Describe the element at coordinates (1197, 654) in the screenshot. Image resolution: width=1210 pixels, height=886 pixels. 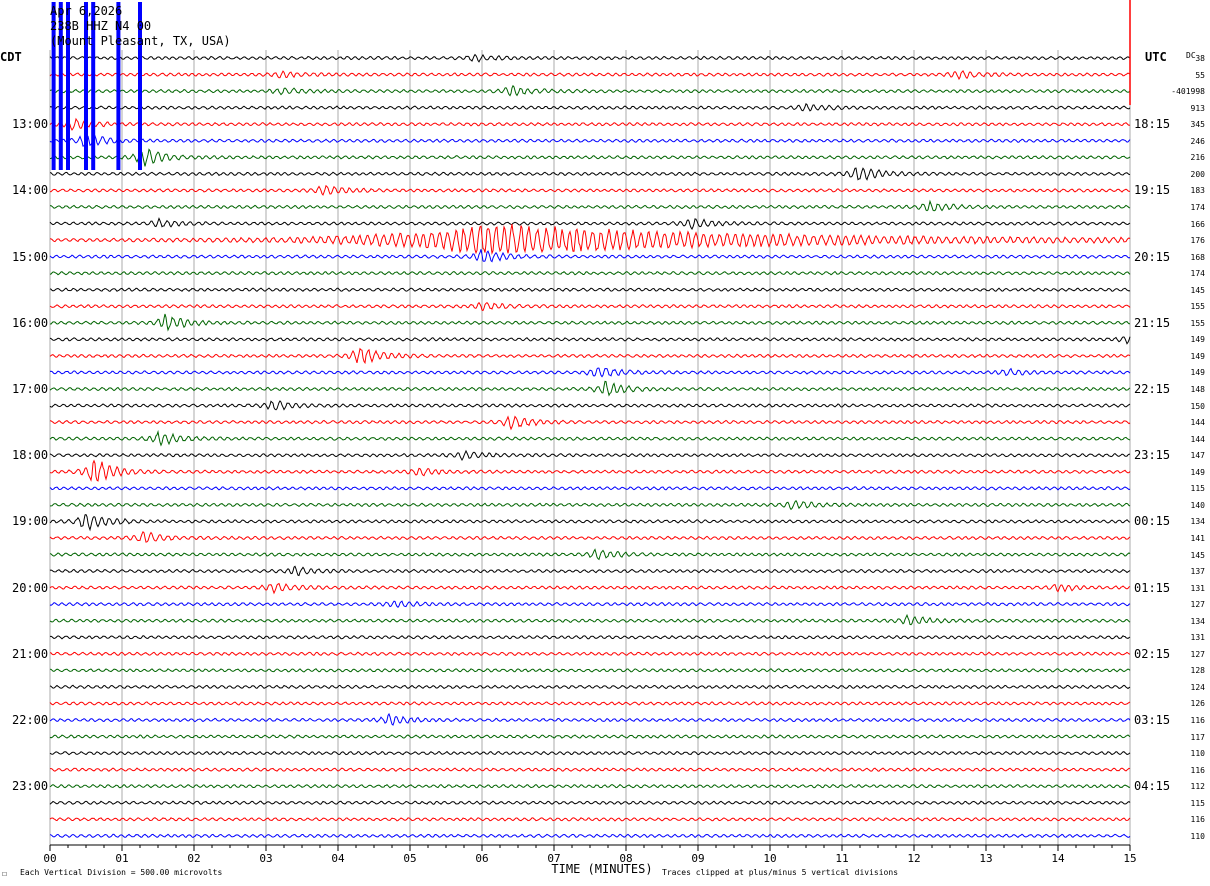
I see `dc-offset-value: 127` at that location.